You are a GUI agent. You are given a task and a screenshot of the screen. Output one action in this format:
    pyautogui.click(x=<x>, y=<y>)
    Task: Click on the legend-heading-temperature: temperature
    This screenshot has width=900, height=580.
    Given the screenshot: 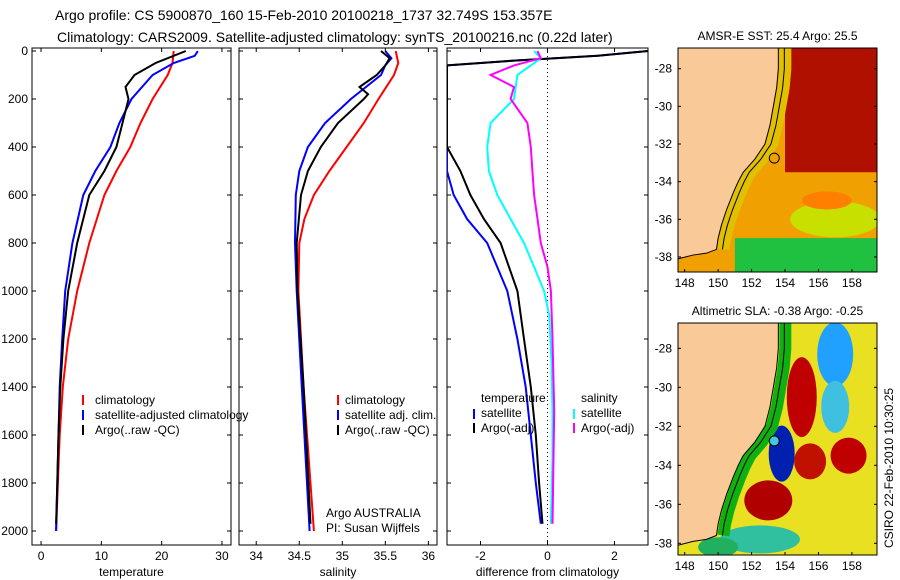 What is the action you would take?
    pyautogui.click(x=513, y=398)
    